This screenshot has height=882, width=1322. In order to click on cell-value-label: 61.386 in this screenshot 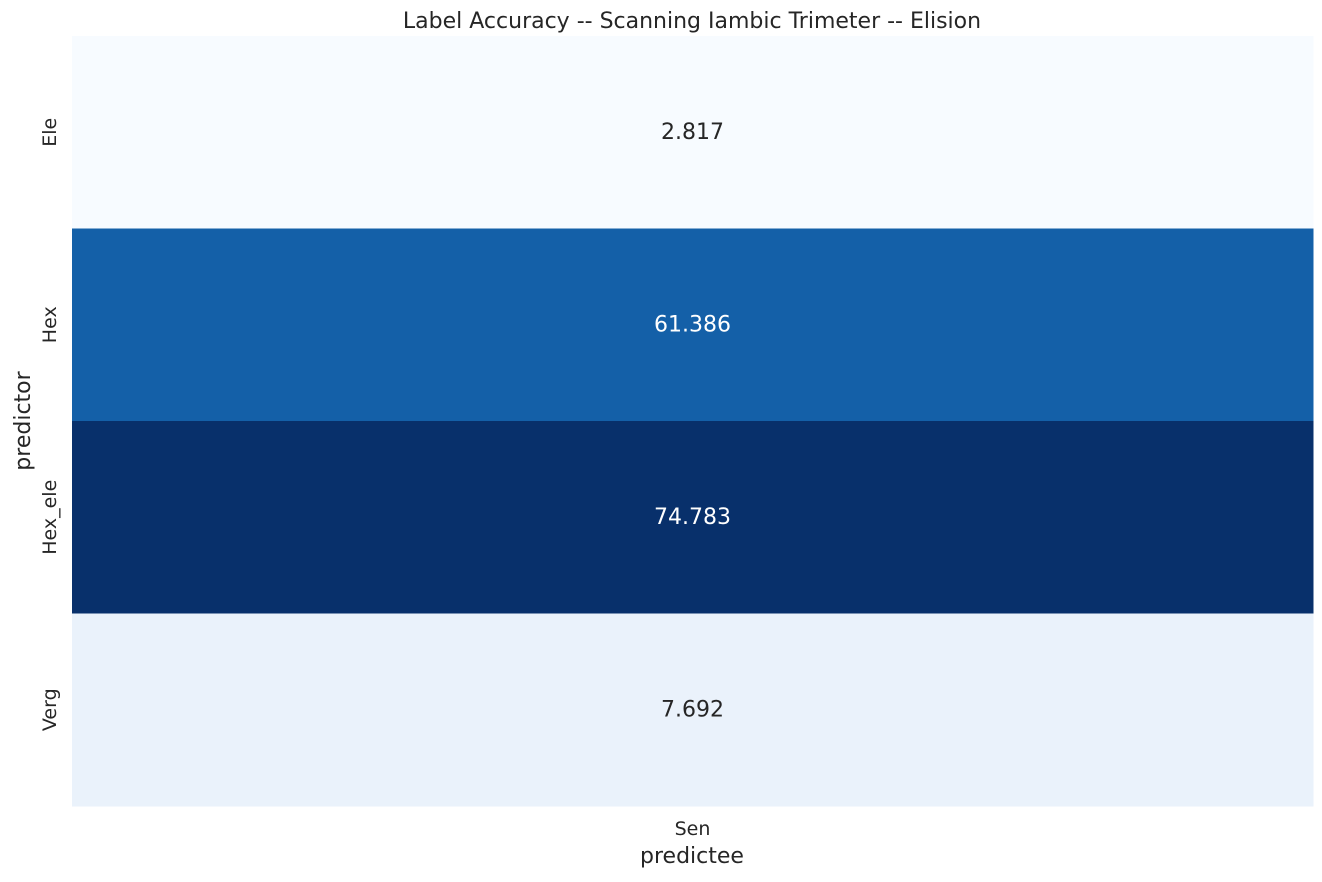, I will do `click(692, 324)`.